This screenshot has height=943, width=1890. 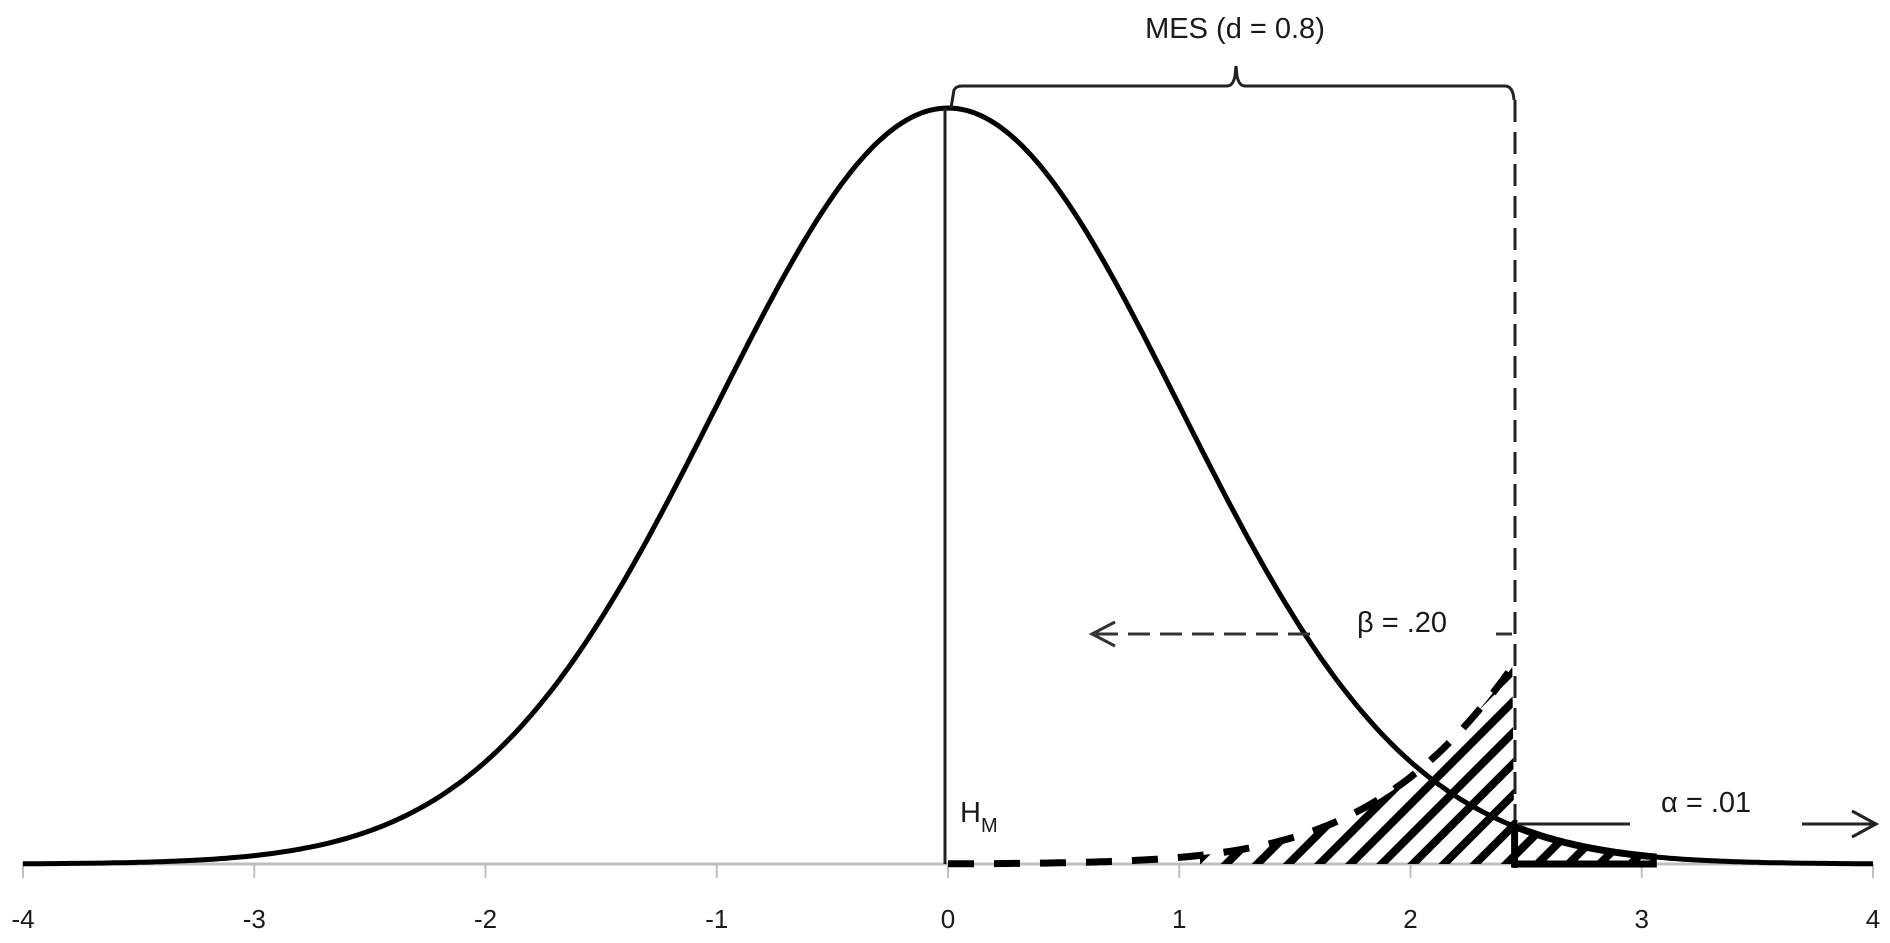 I want to click on x-tick-label: 3, so click(x=1642, y=919).